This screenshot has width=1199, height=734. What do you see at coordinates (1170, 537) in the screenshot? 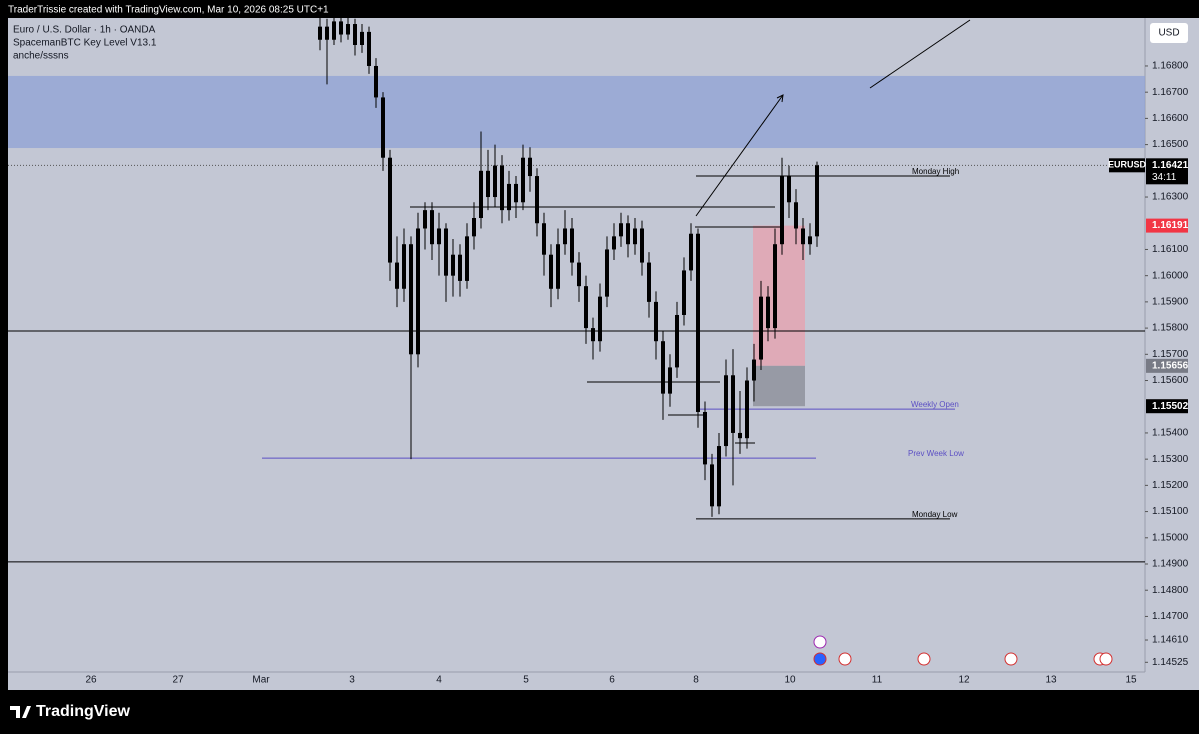
I see `y-tick-label: 1.15000` at bounding box center [1170, 537].